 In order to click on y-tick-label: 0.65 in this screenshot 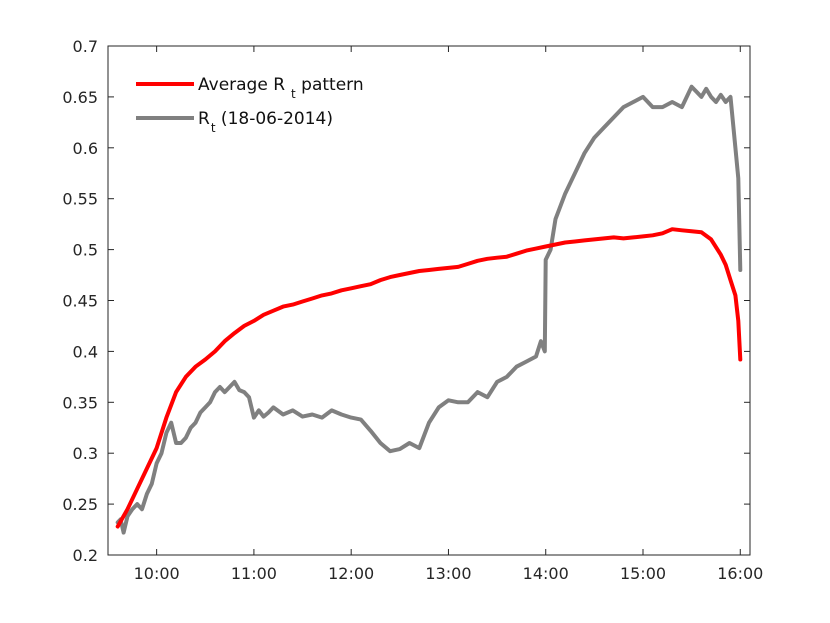, I will do `click(80, 97)`.